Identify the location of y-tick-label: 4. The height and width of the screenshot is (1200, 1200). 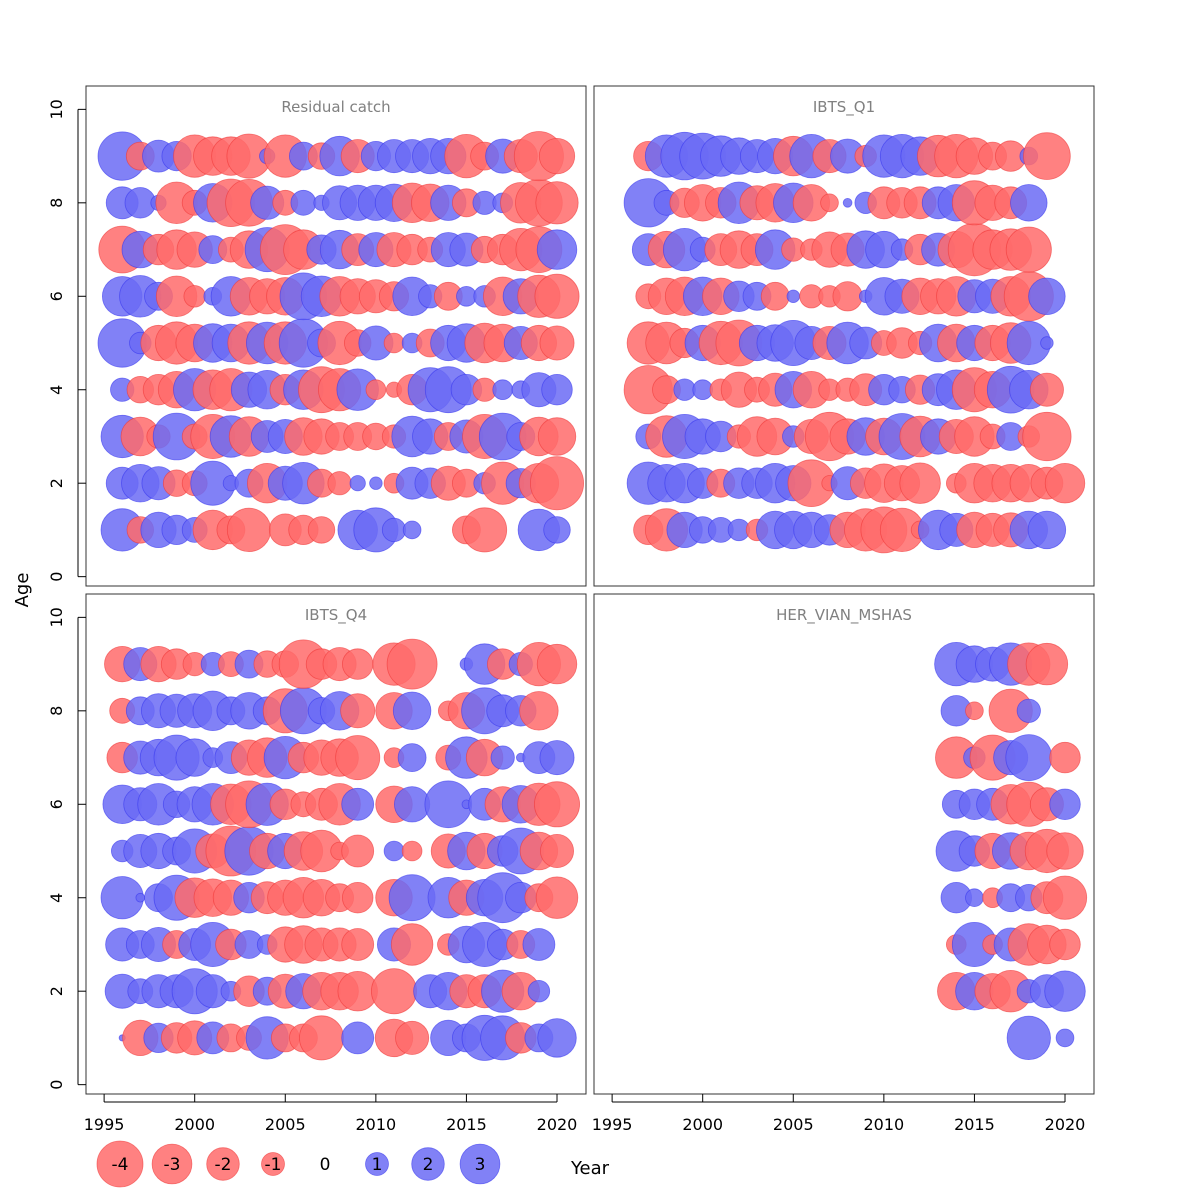
(56, 898).